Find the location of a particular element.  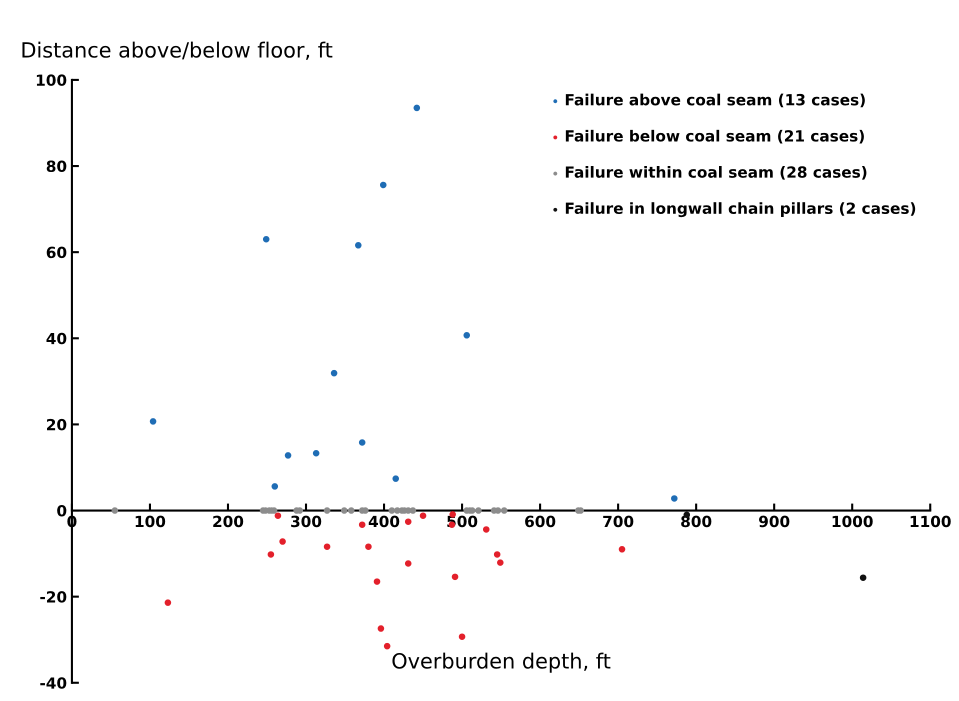

legend-label: Failure below coal seam (21 cases) is located at coordinates (715, 137).